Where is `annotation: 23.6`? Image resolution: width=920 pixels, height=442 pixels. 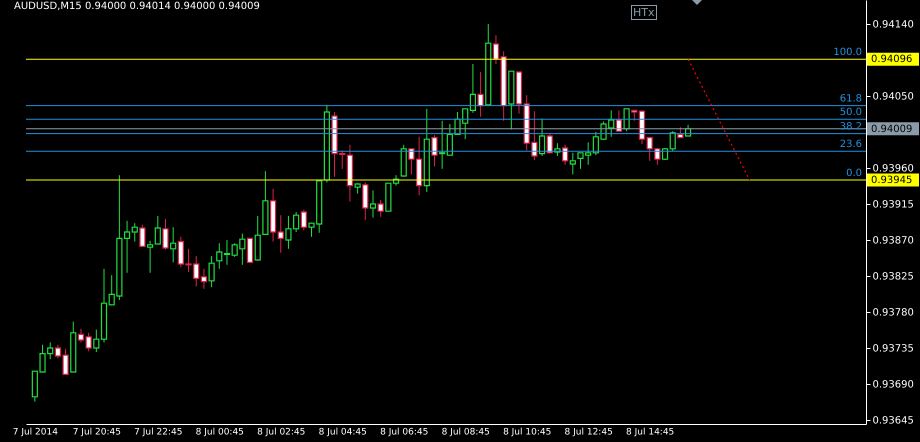 annotation: 23.6 is located at coordinates (851, 144).